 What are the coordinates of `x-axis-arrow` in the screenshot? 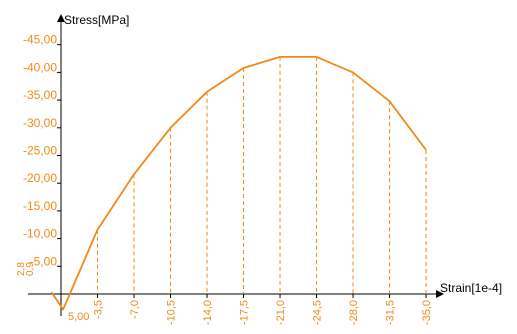 It's located at (440, 294).